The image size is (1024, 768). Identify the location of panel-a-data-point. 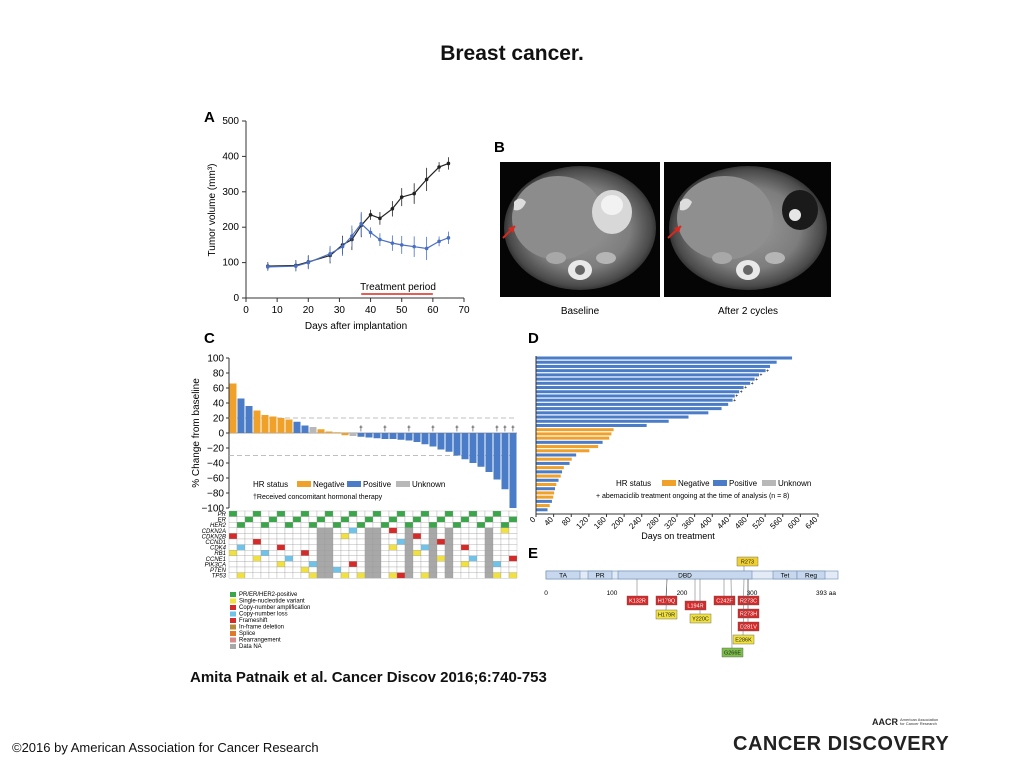
(380, 218).